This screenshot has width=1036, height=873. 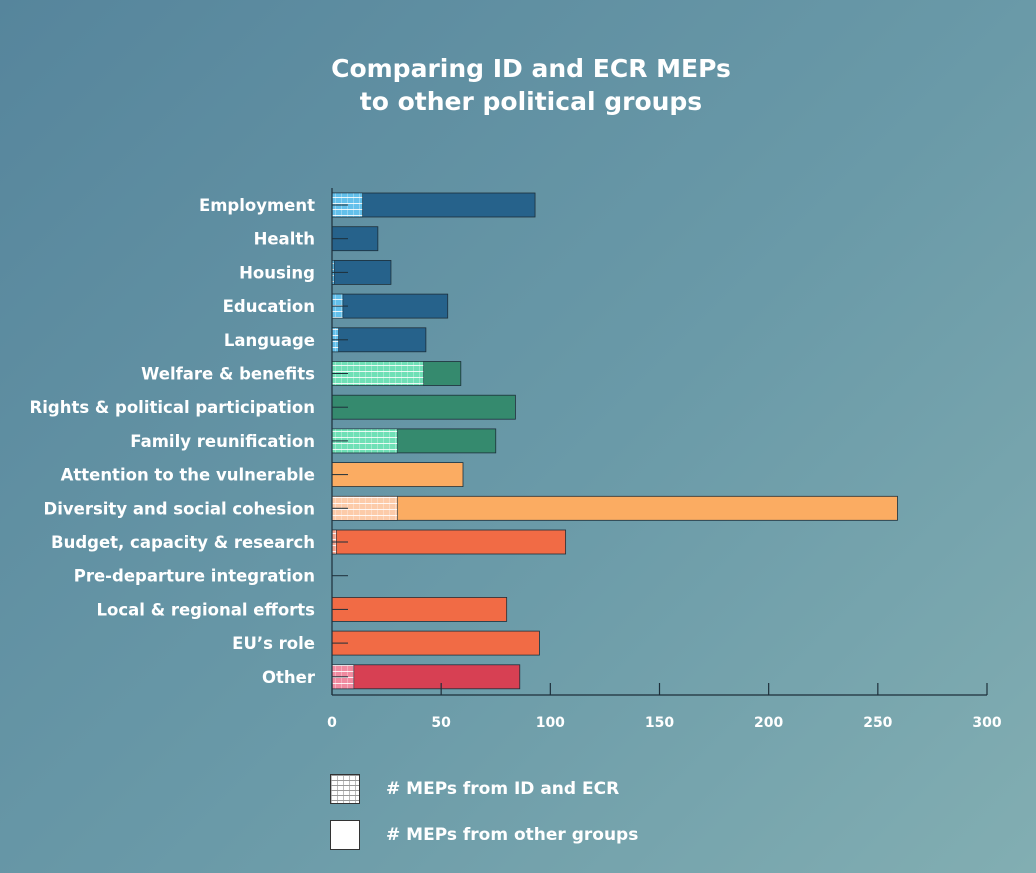 What do you see at coordinates (277, 272) in the screenshot?
I see `category-label: Housing` at bounding box center [277, 272].